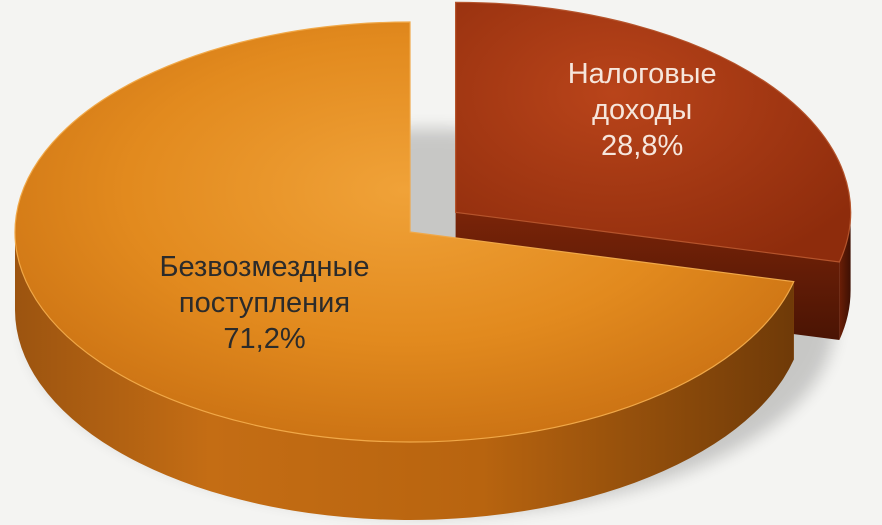 This screenshot has height=525, width=882. I want to click on slice-name-label: Безвозмездные, so click(264, 267).